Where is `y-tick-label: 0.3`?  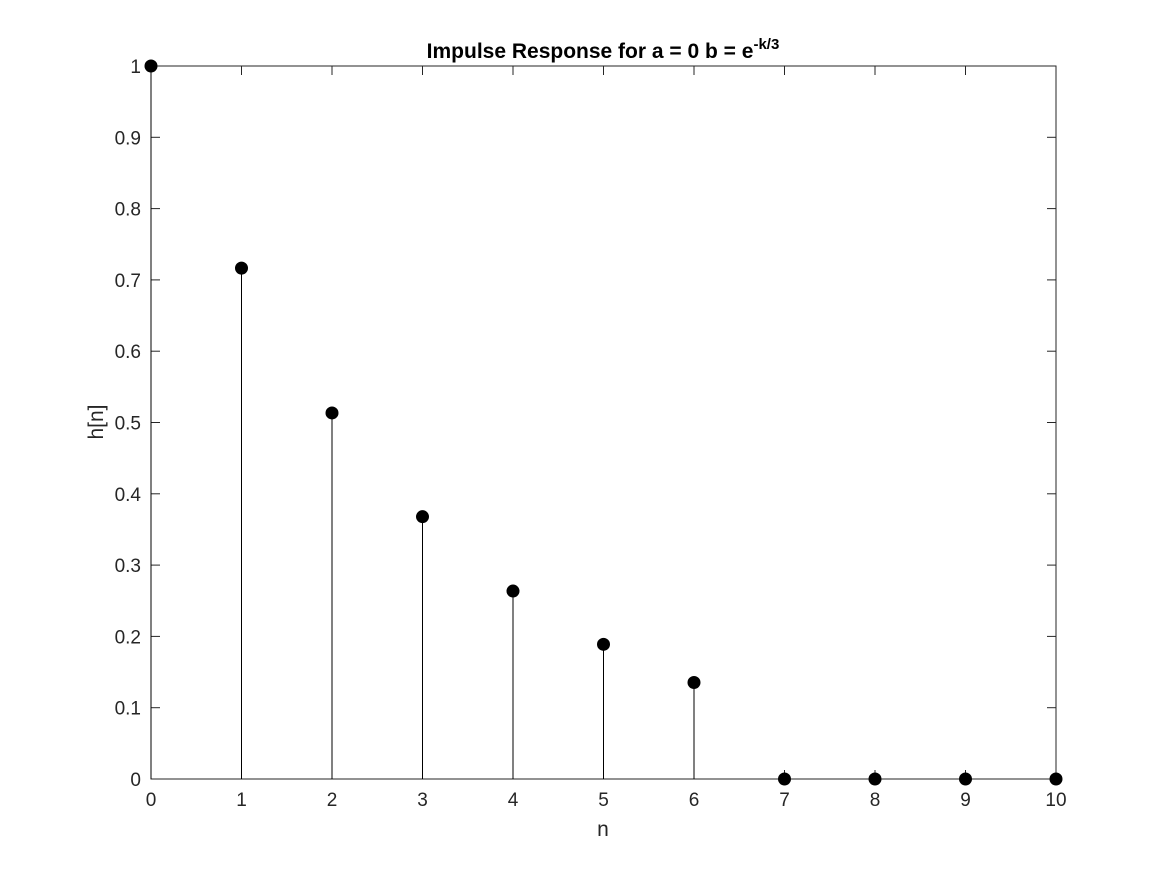 y-tick-label: 0.3 is located at coordinates (128, 566).